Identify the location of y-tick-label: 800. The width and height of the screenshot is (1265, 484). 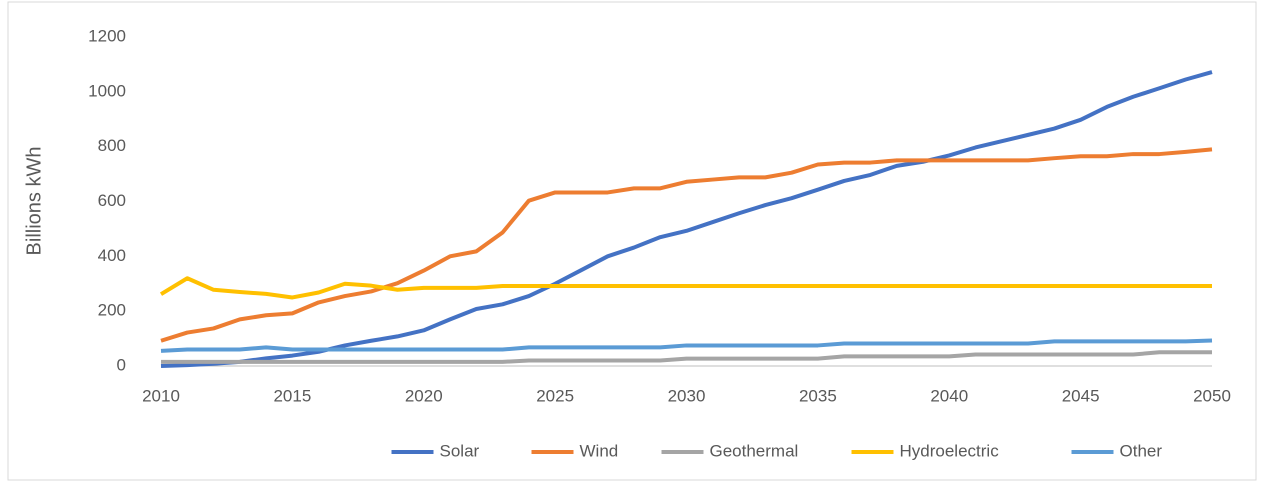
(112, 145).